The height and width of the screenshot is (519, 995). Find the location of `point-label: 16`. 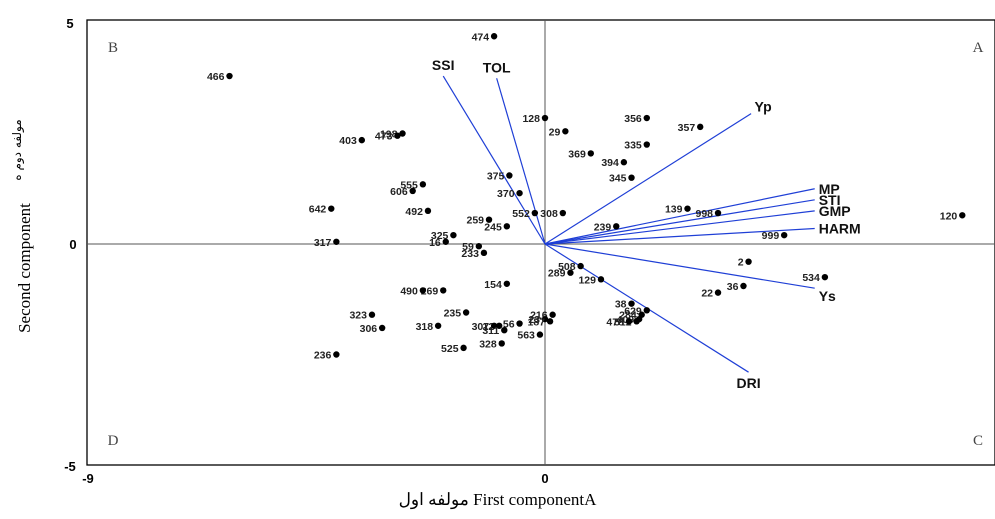

point-label: 16 is located at coordinates (435, 243).